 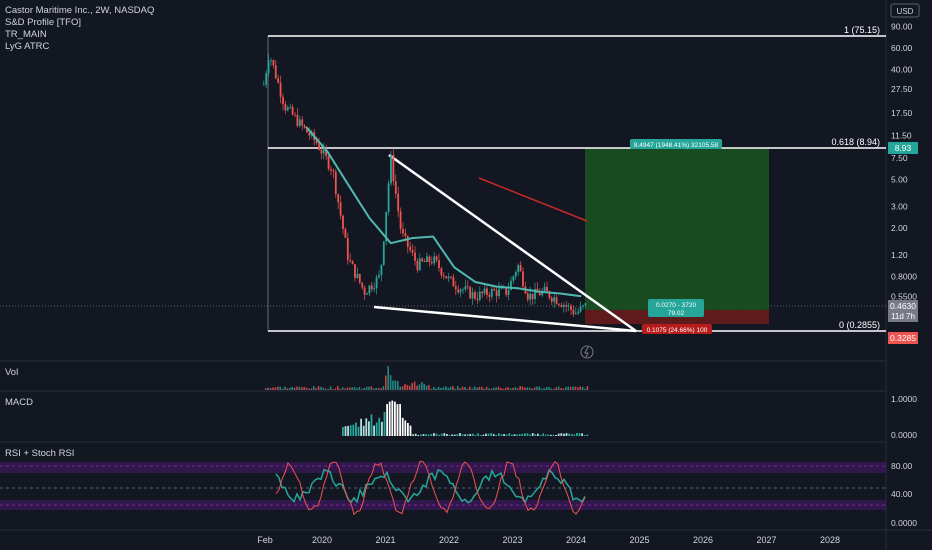 I want to click on stop-label-box, so click(x=677, y=329).